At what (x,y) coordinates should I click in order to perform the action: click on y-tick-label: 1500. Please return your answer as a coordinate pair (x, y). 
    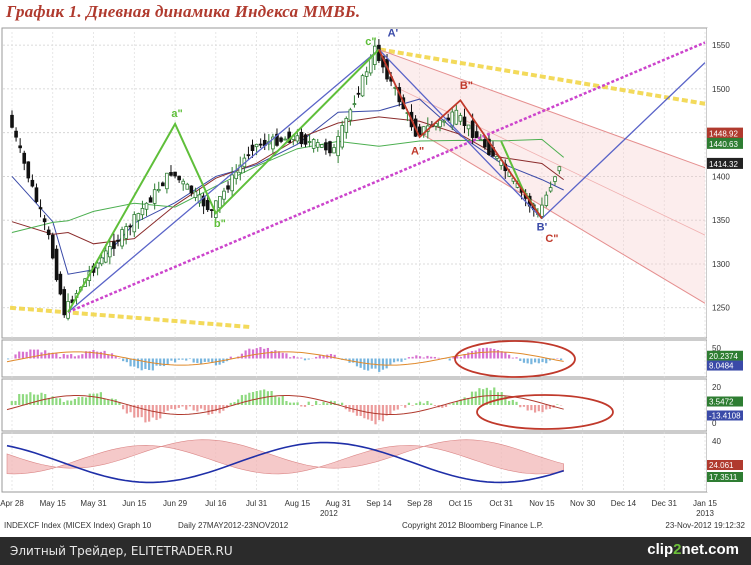
    Looking at the image, I should click on (721, 89).